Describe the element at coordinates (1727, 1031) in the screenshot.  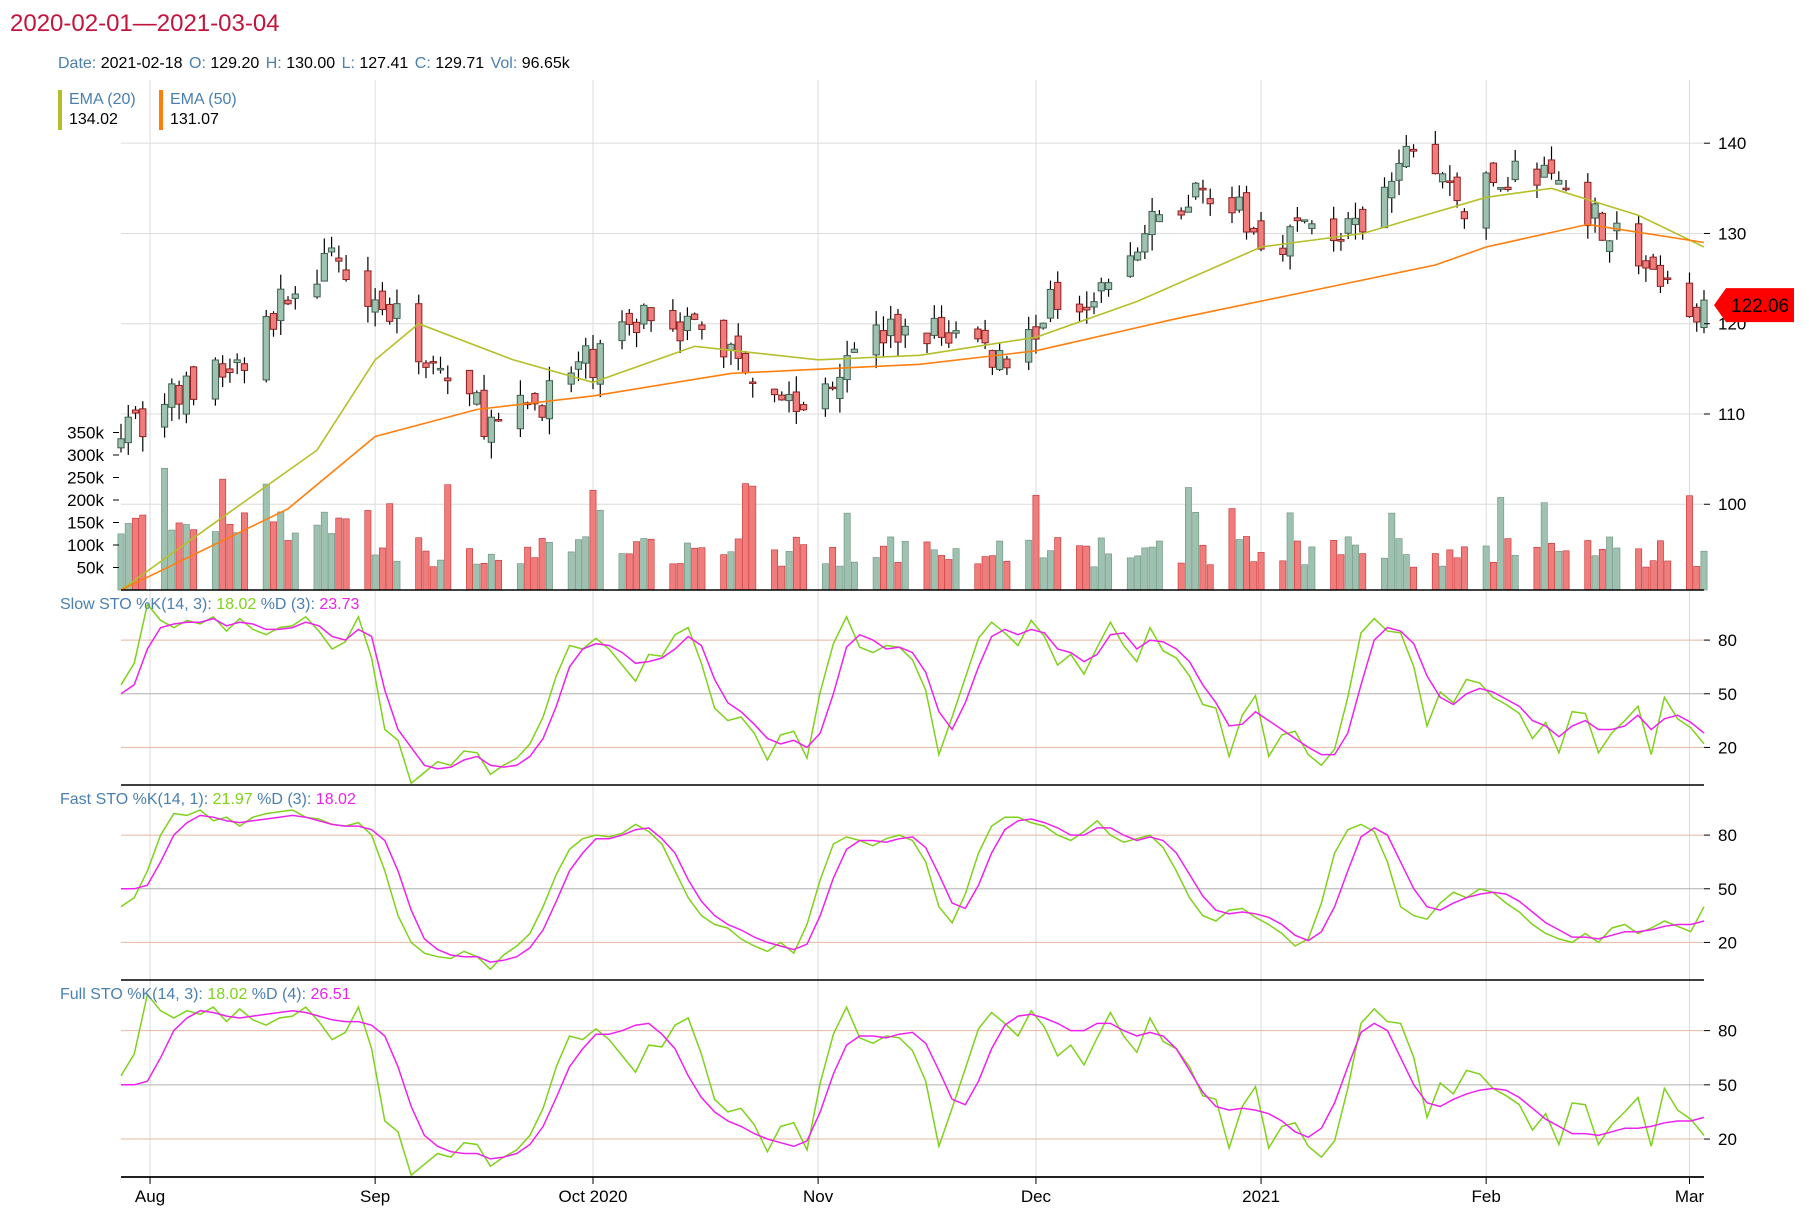
I see `stochastic-tick-label: 80` at that location.